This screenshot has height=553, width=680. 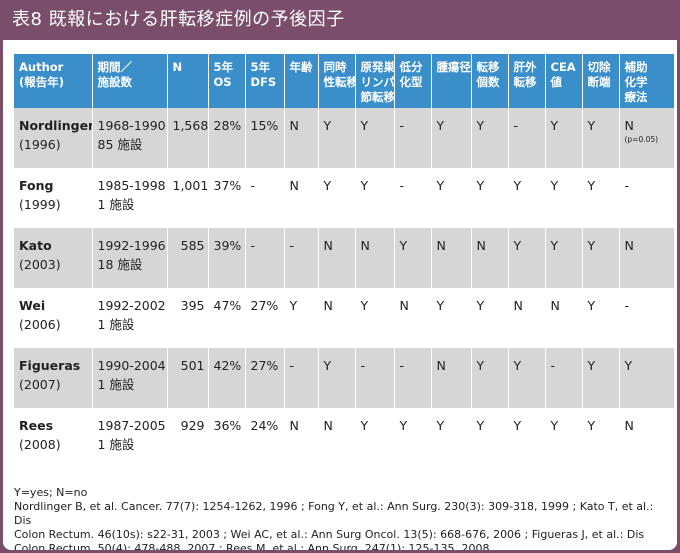 What do you see at coordinates (636, 82) in the screenshot?
I see `header-text: 化学` at bounding box center [636, 82].